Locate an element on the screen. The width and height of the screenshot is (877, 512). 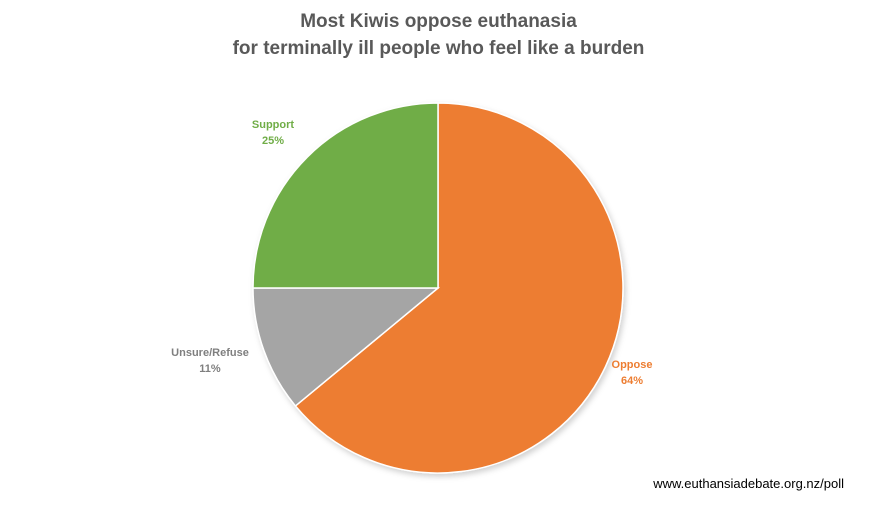
slice-label: Unsure/Refuse is located at coordinates (210, 353).